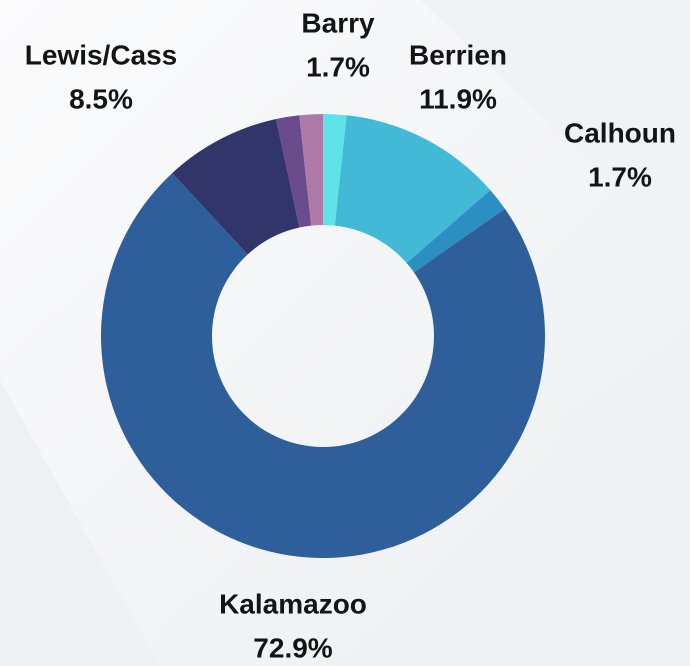 The image size is (690, 666). What do you see at coordinates (338, 22) in the screenshot?
I see `segment-label: Barry` at bounding box center [338, 22].